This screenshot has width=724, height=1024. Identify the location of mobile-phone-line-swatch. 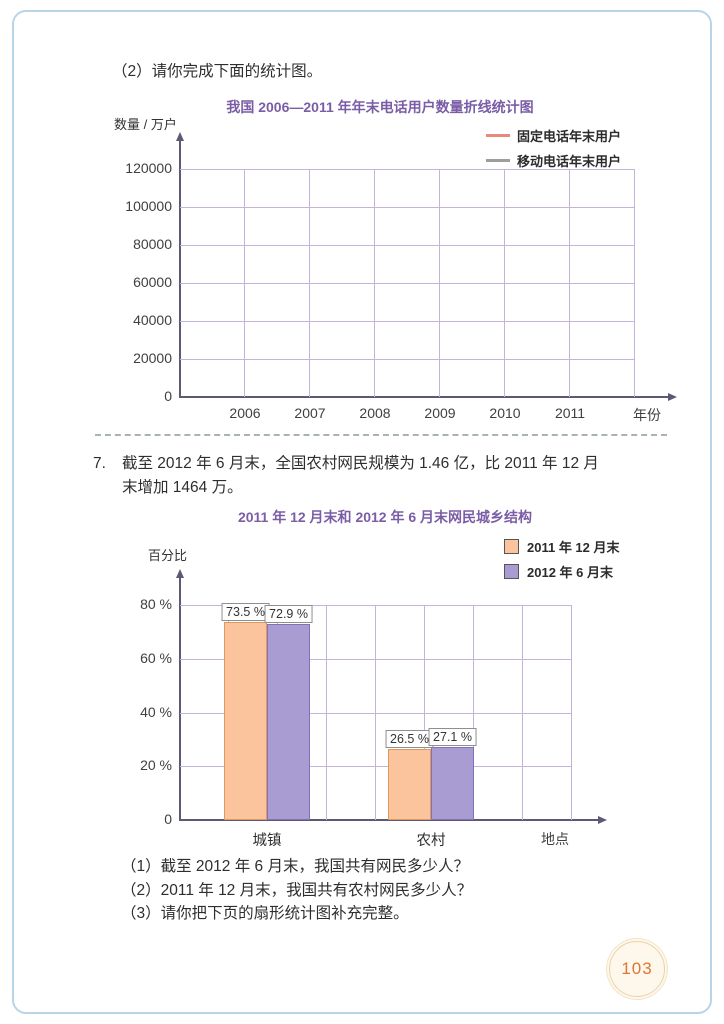
(498, 160).